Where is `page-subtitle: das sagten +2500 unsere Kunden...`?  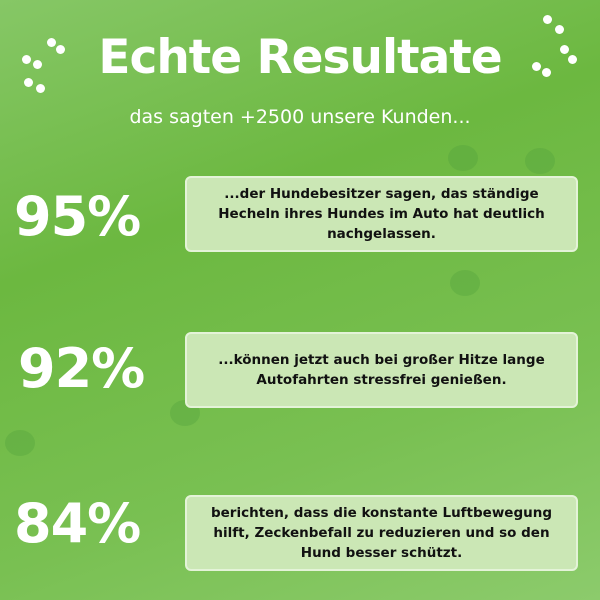
page-subtitle: das sagten +2500 unsere Kunden... is located at coordinates (300, 117).